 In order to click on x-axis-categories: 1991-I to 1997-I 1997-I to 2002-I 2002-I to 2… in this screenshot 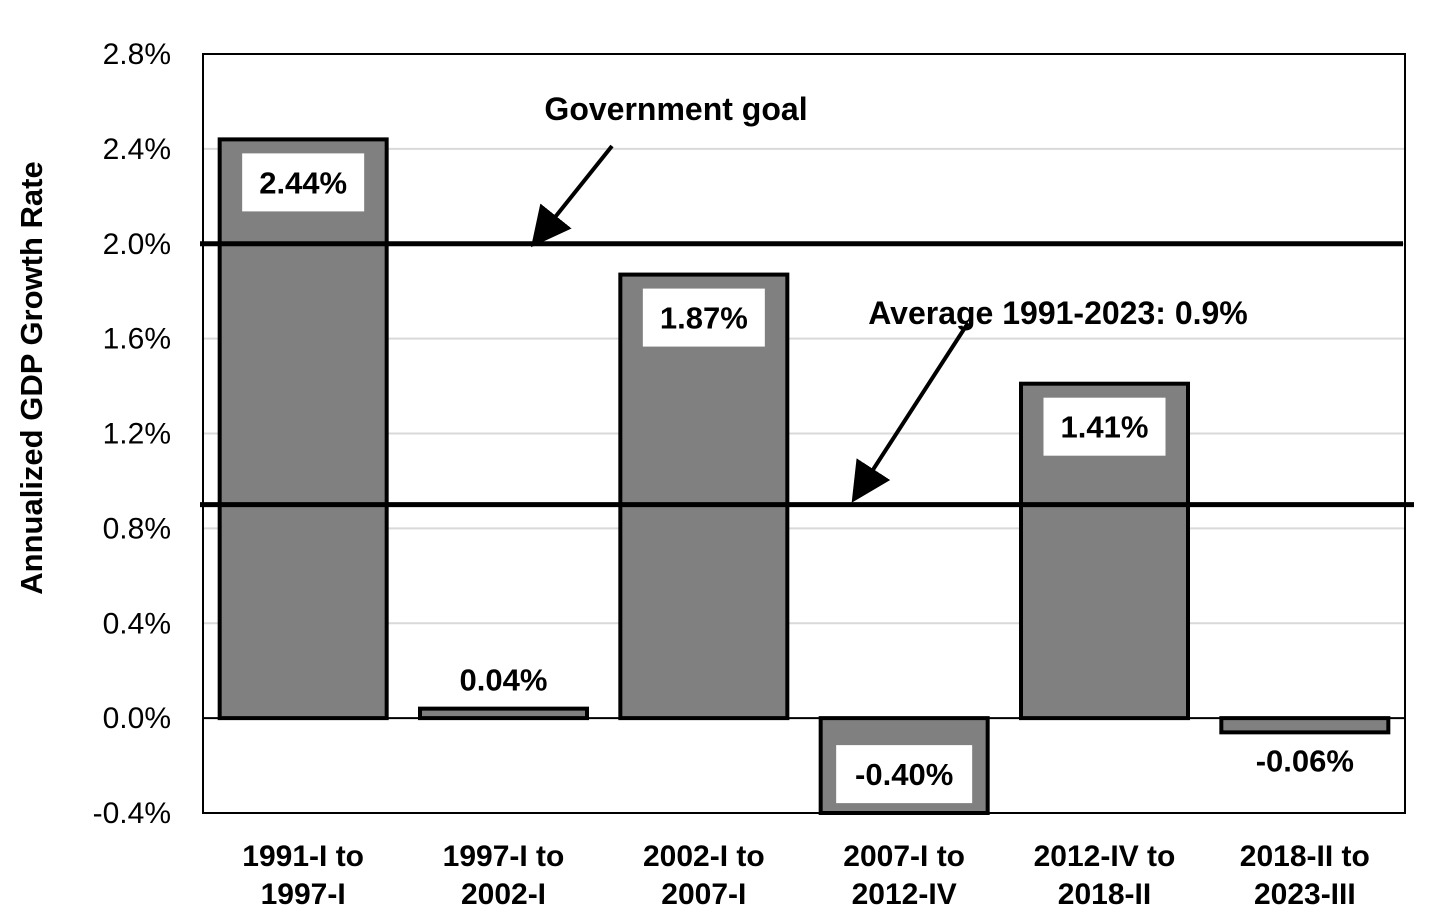, I will do `click(806, 875)`.